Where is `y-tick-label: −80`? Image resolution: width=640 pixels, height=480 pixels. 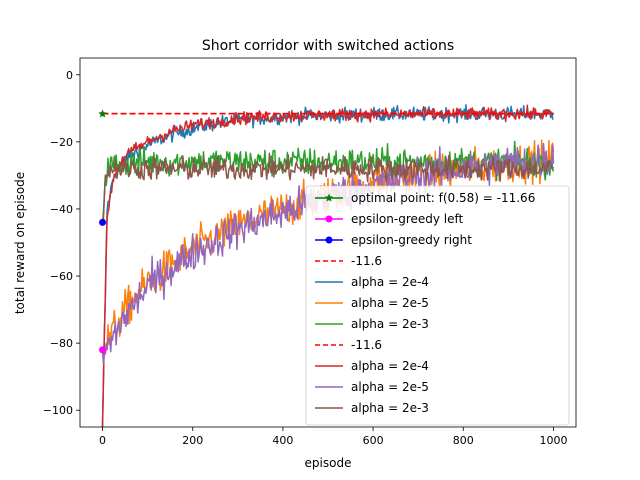 y-tick-label: −80 is located at coordinates (61, 343).